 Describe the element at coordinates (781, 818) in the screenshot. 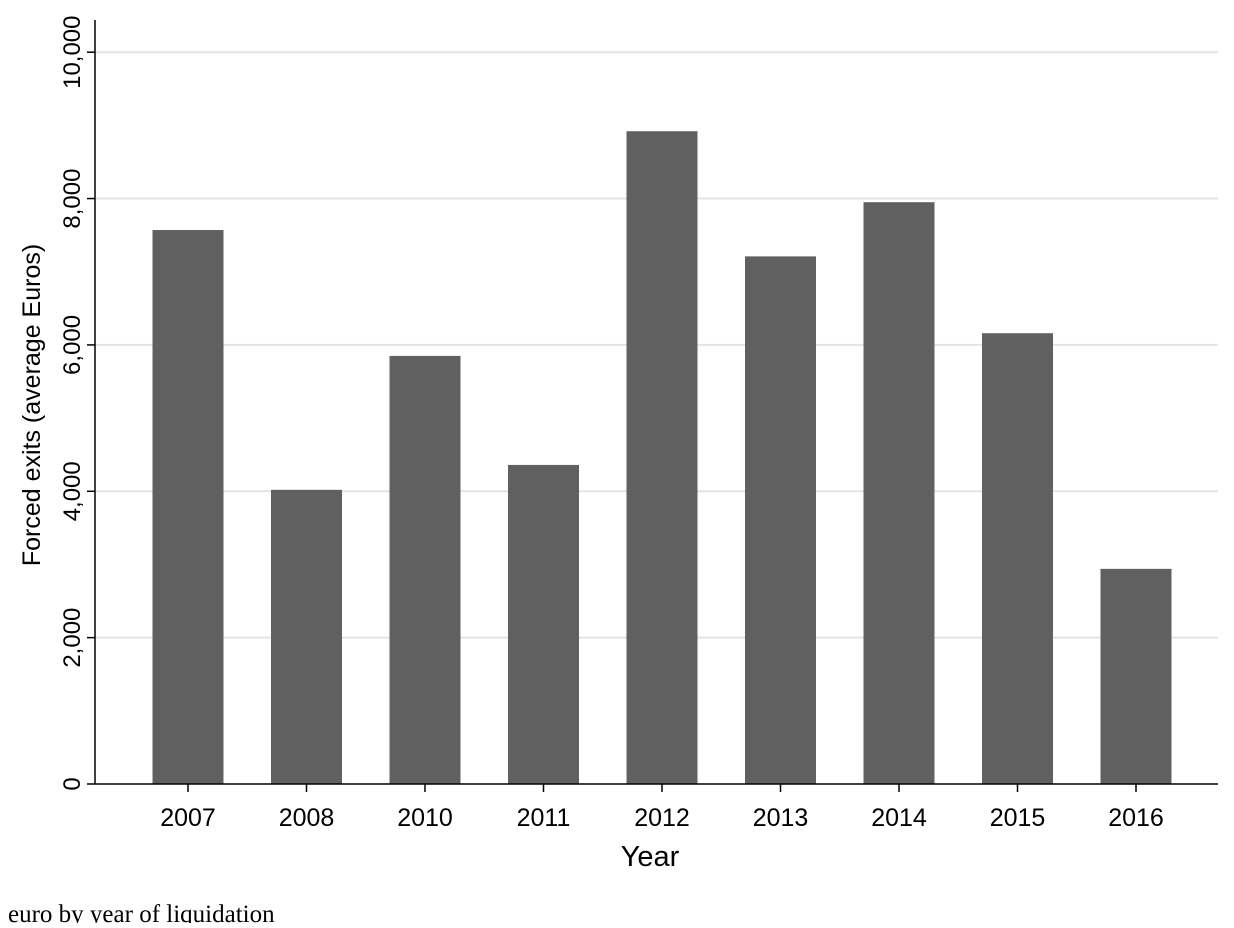

I see `x-tick-label: 2013` at that location.